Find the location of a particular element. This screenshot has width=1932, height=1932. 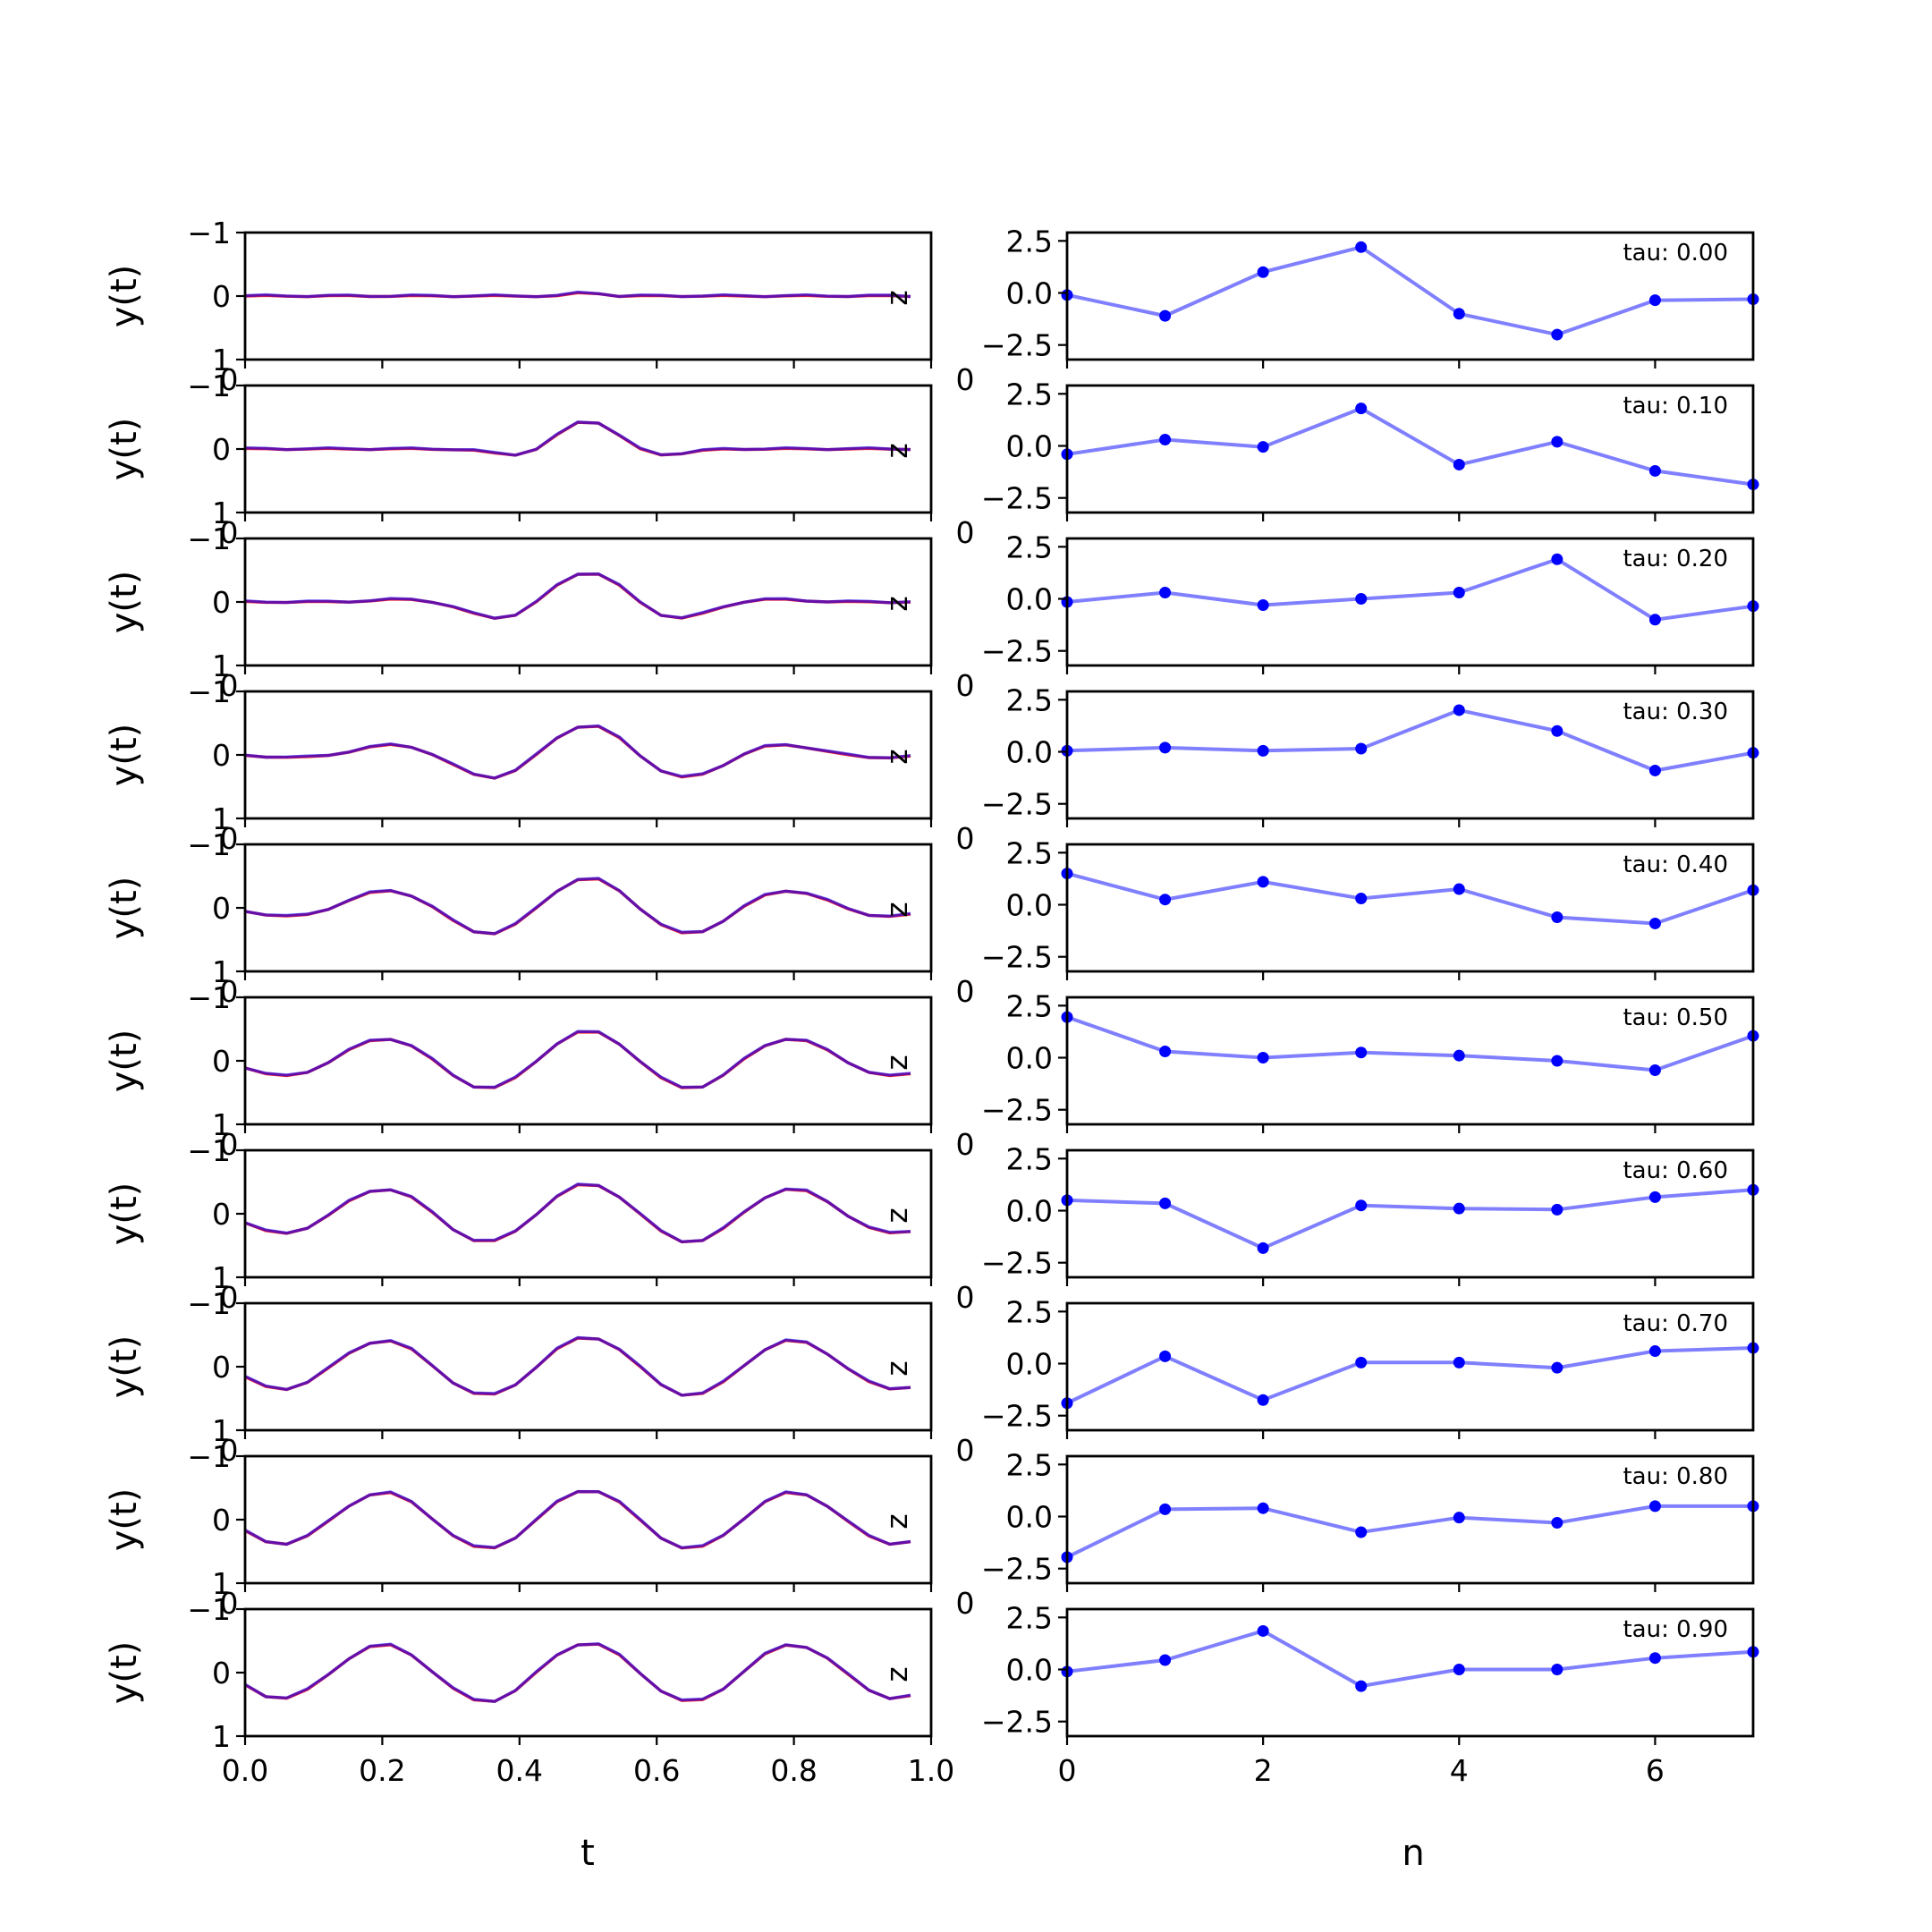

right-subplot-7: 2.5 0.0 −2.50 tau: 0.70 is located at coordinates (1357, 1381).